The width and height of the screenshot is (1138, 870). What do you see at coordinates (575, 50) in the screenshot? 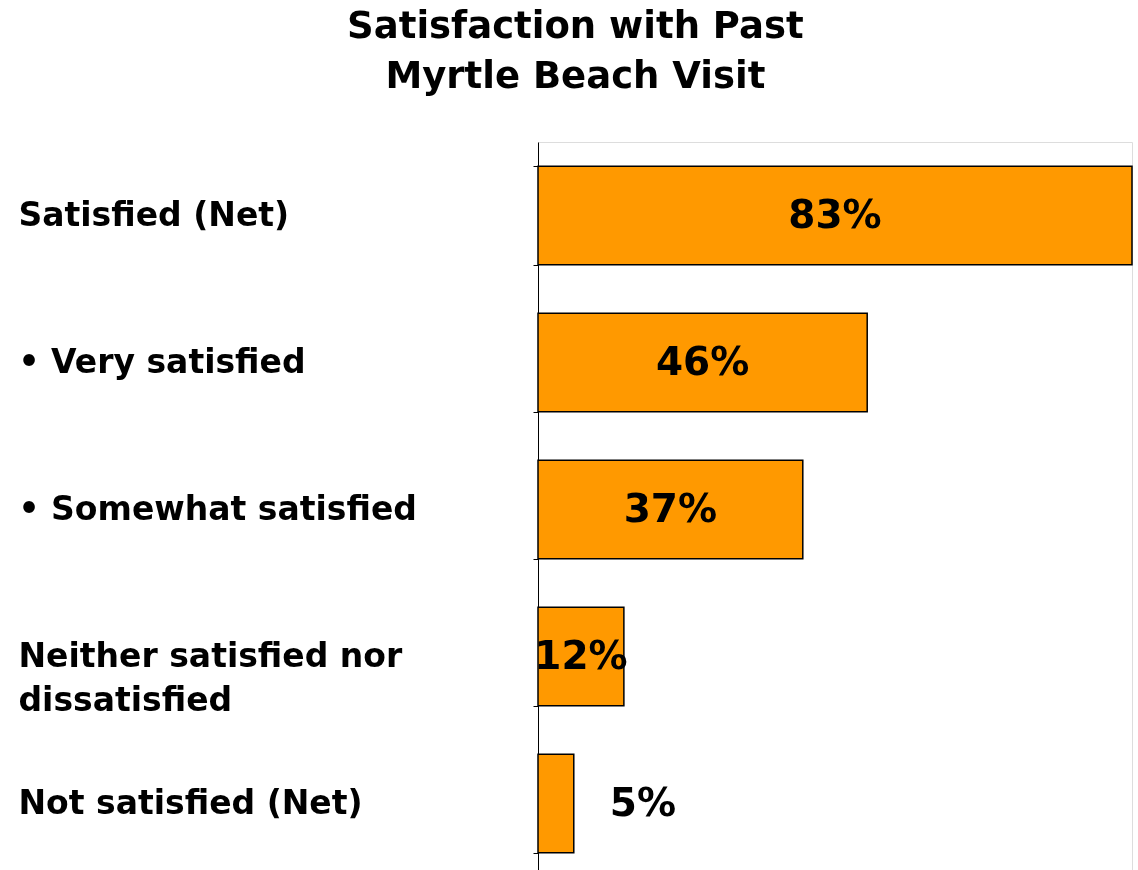
I see `chart-title: Satisfaction with Past Myrtle Beach Visit` at bounding box center [575, 50].